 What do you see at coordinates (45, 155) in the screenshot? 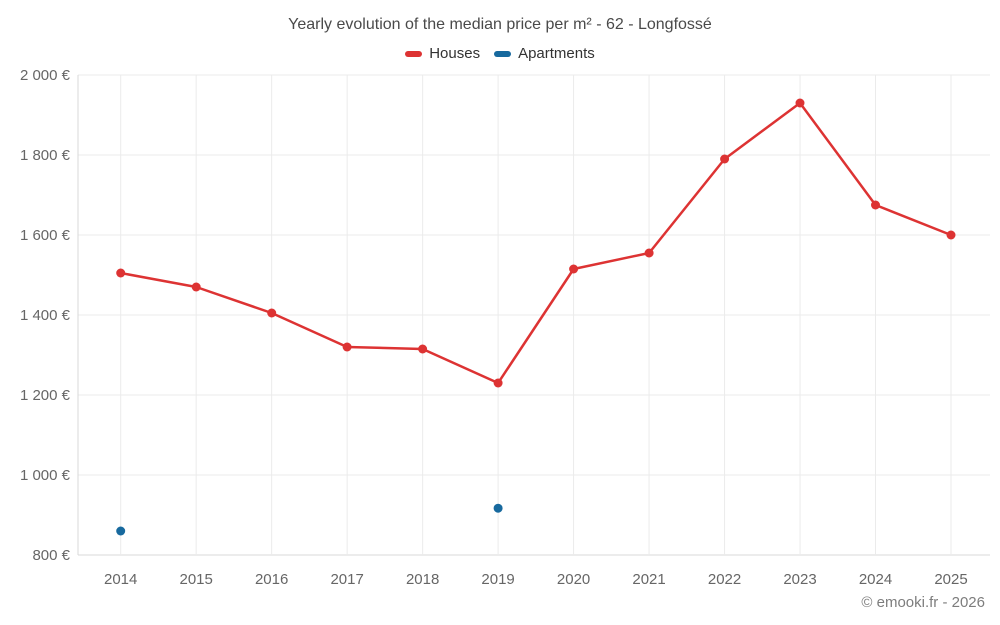
I see `y-axis-label: 1 800 €` at bounding box center [45, 155].